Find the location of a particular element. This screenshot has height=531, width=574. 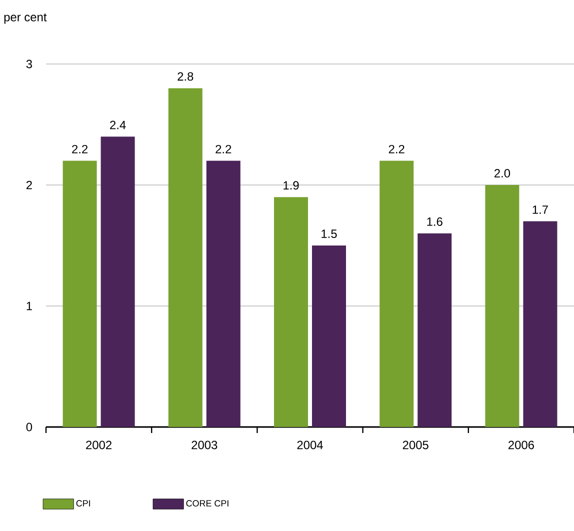

data-label: 1.5 is located at coordinates (329, 234).